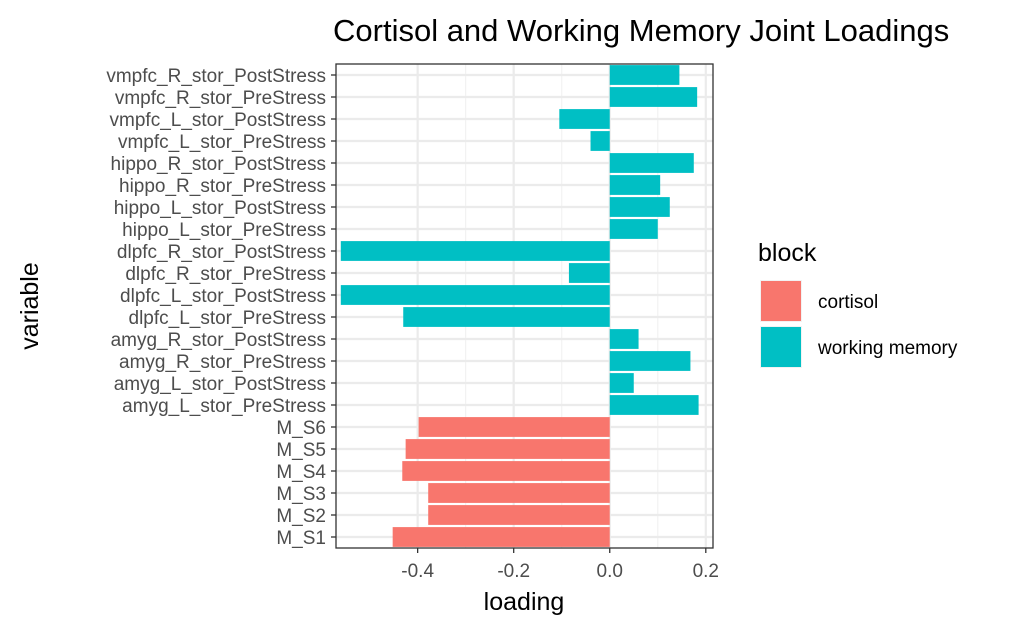 The width and height of the screenshot is (1020, 630). I want to click on y-tick-label: amyg_L_stor_PreStress, so click(224, 406).